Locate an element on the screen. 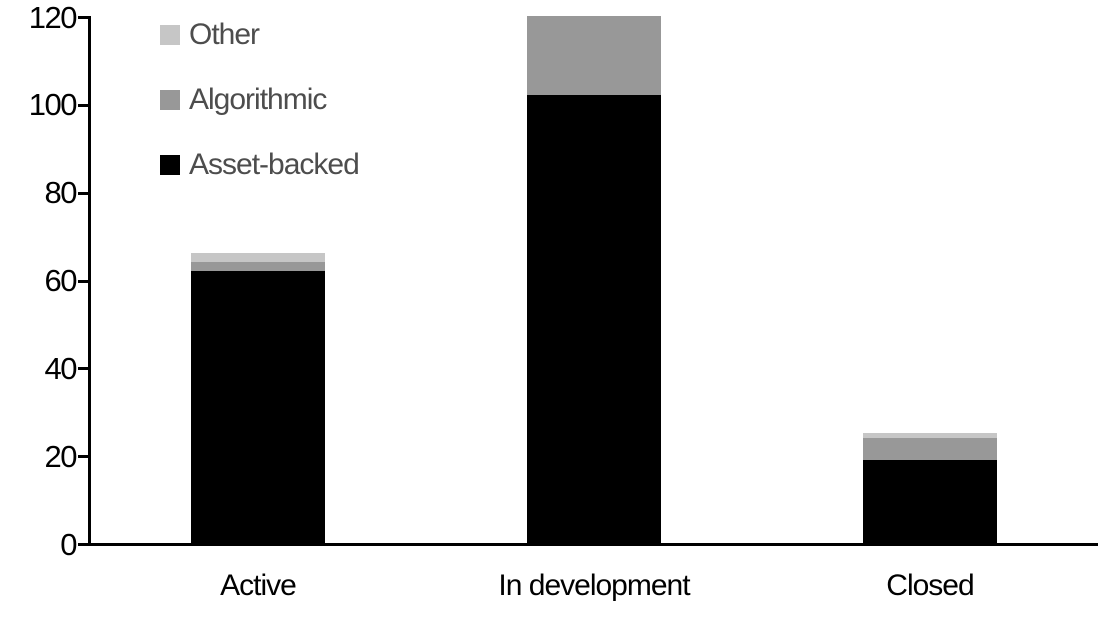 The width and height of the screenshot is (1102, 618). bar-active-other-segment is located at coordinates (258, 257).